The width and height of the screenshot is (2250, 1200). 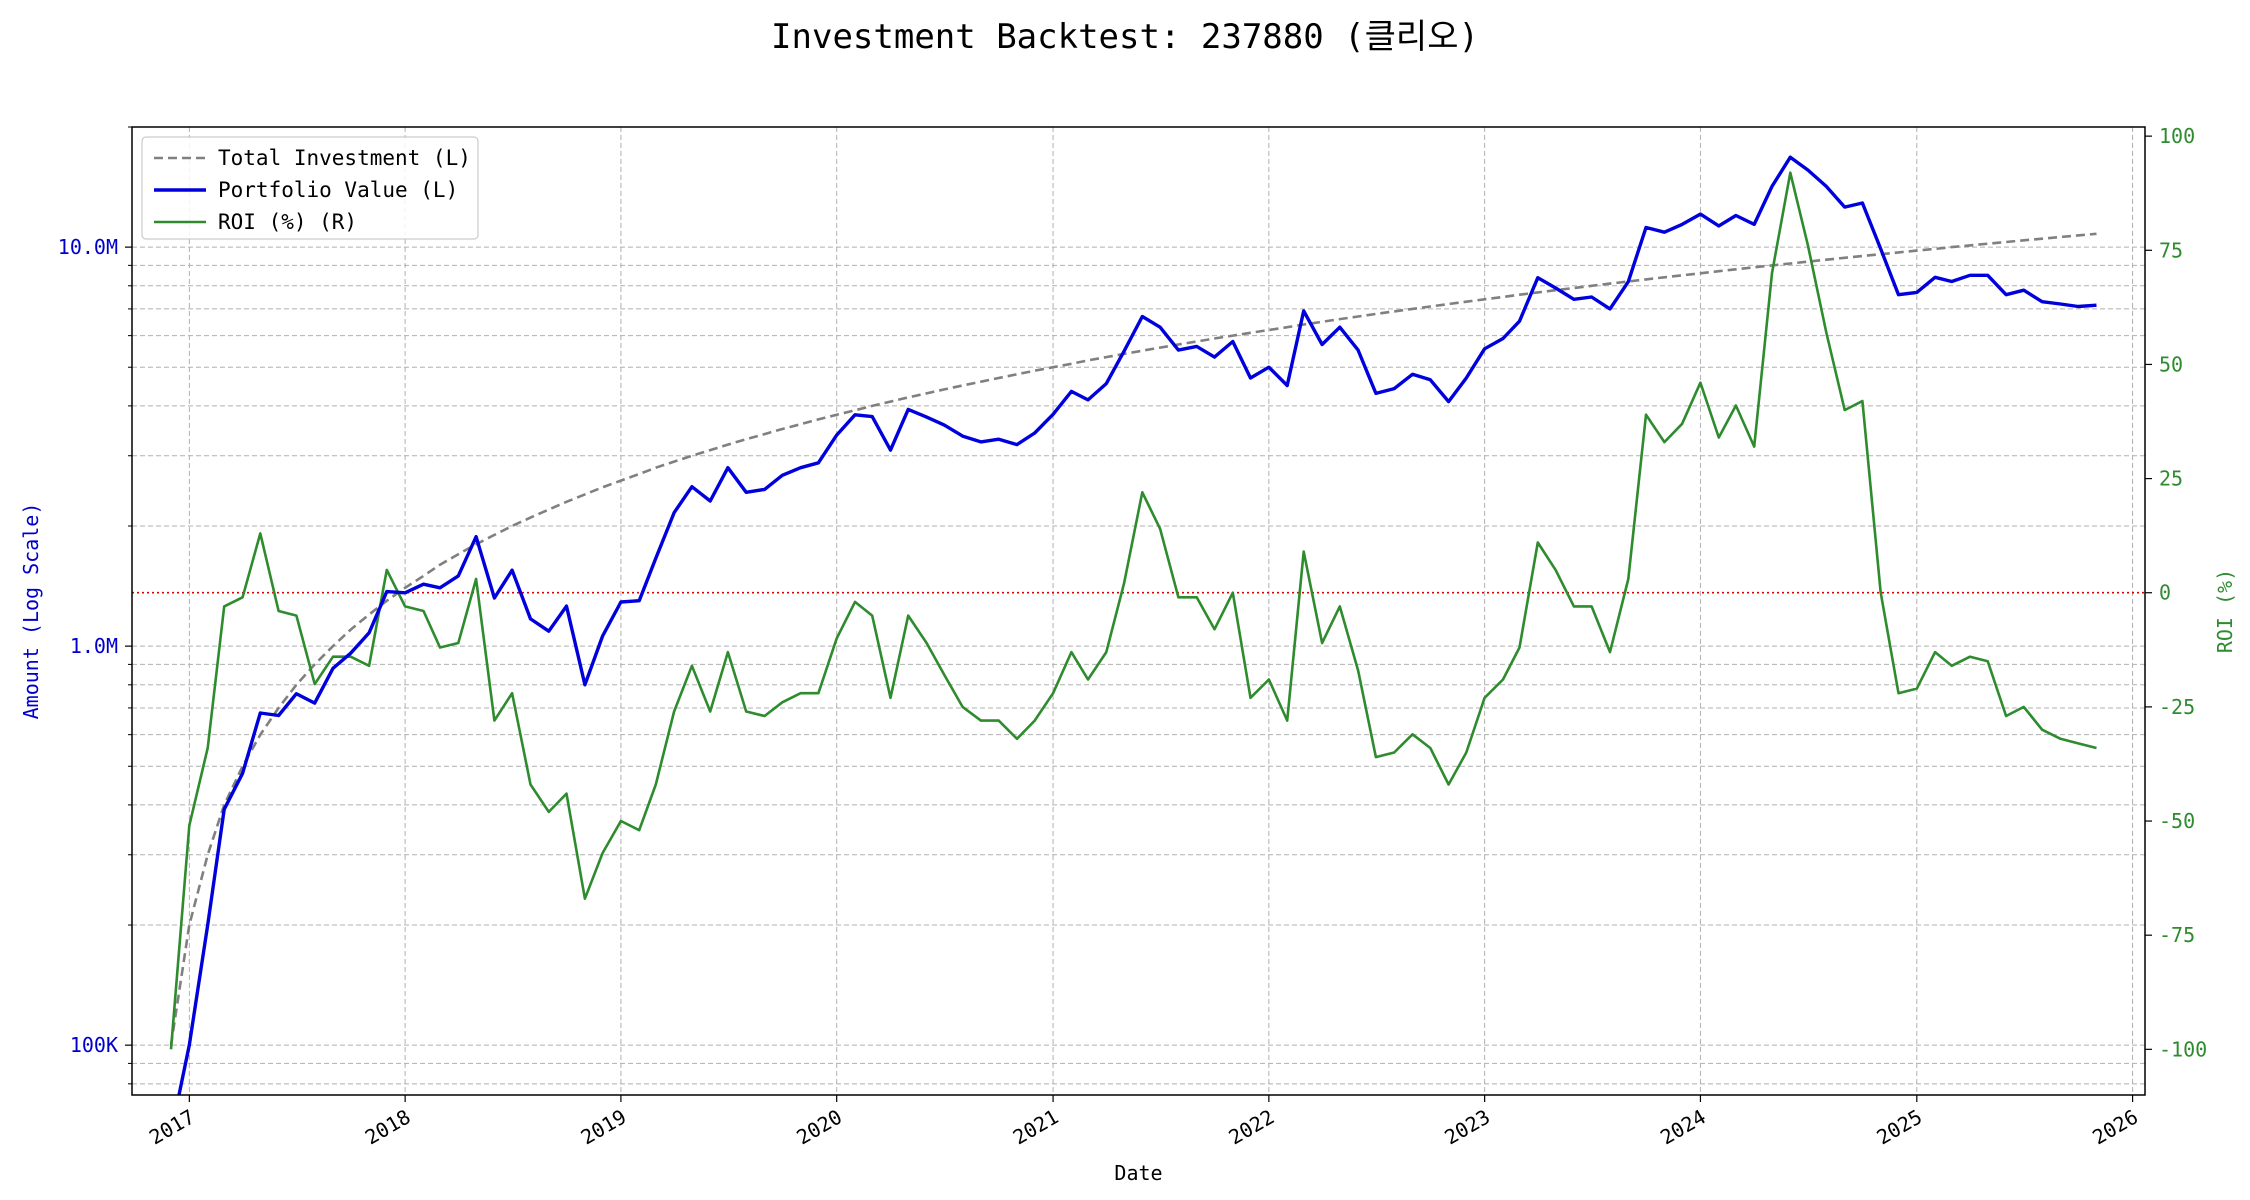 What do you see at coordinates (88, 247) in the screenshot?
I see `left-tick-label-10.0M: 10.0M` at bounding box center [88, 247].